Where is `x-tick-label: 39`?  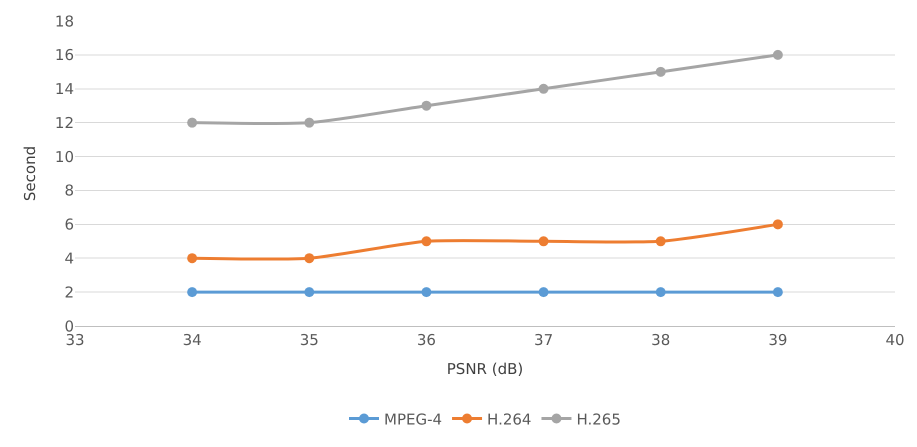
x-tick-label: 39 is located at coordinates (778, 340).